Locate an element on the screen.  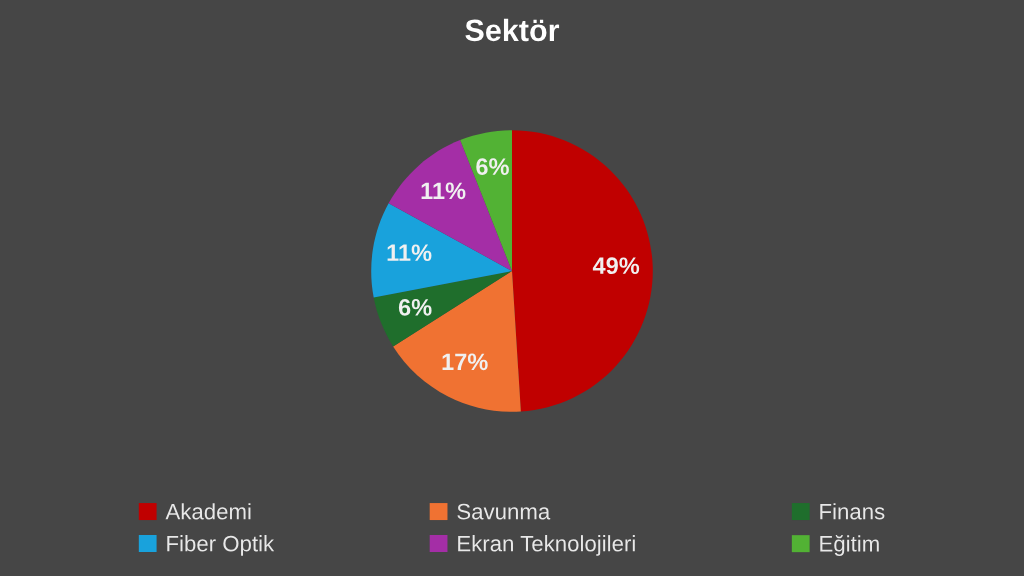
legend-label: Eğitim is located at coordinates (849, 545).